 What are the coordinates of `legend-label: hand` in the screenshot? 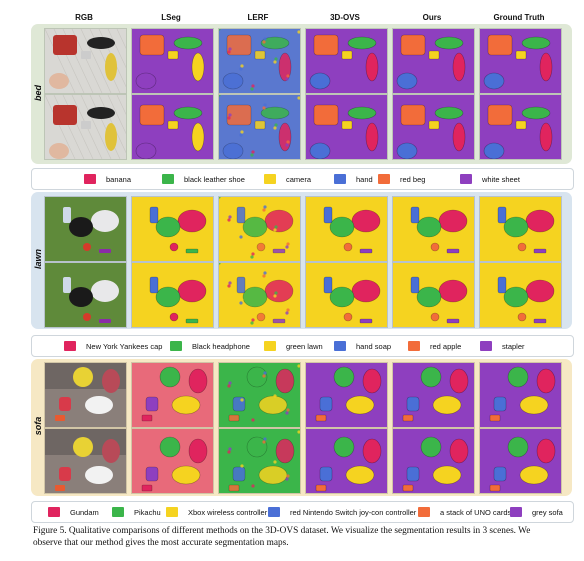 It's located at (364, 179).